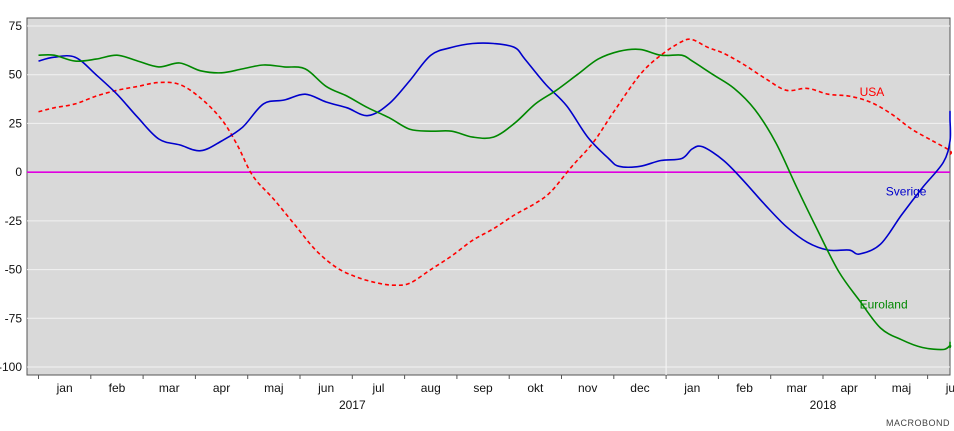  I want to click on y-tick-label: 50, so click(16, 75).